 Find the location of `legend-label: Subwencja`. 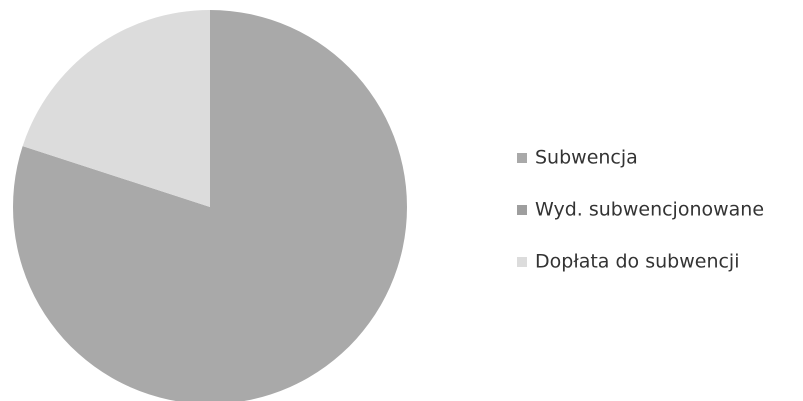

legend-label: Subwencja is located at coordinates (586, 158).